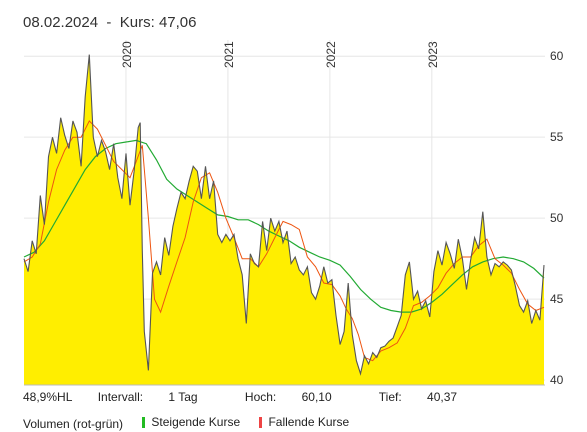 The width and height of the screenshot is (587, 432). I want to click on high-value: 60,10, so click(316, 397).